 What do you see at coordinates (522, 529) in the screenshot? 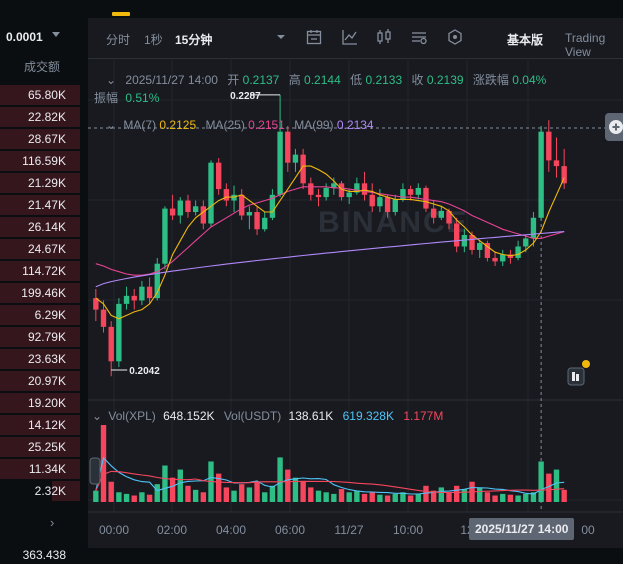
I see `crosshair-time-label: 2025/11/27 14:00` at bounding box center [522, 529].